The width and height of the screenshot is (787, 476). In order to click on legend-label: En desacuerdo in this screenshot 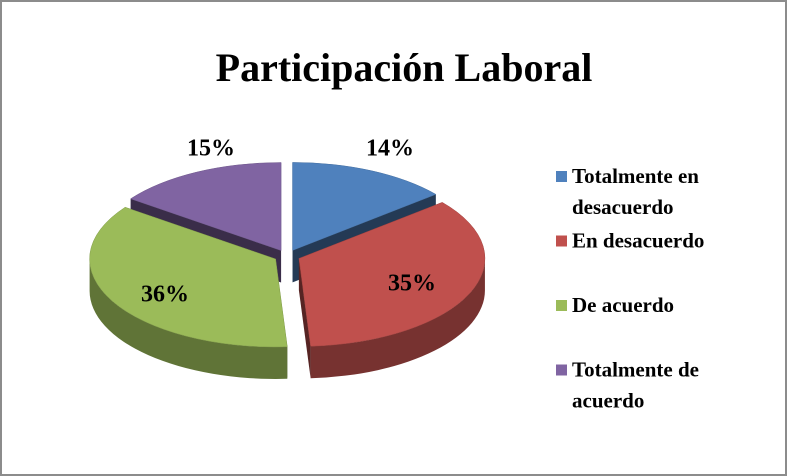, I will do `click(638, 240)`.